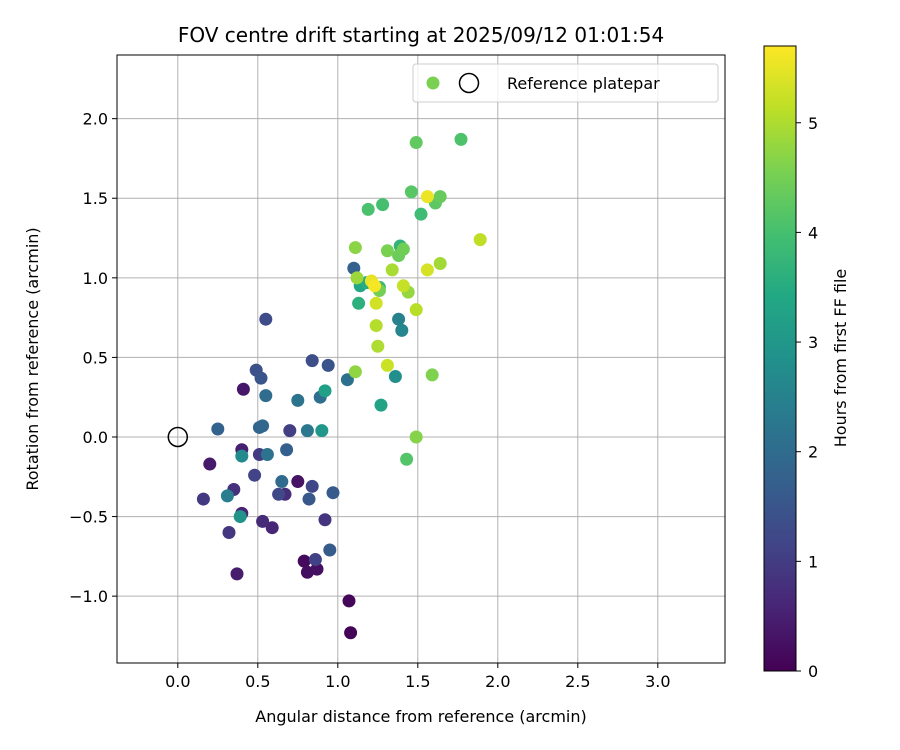 Image resolution: width=900 pixels, height=750 pixels. Describe the element at coordinates (583, 83) in the screenshot. I see `legend-entry-reference-platepar: Reference platepar` at that location.